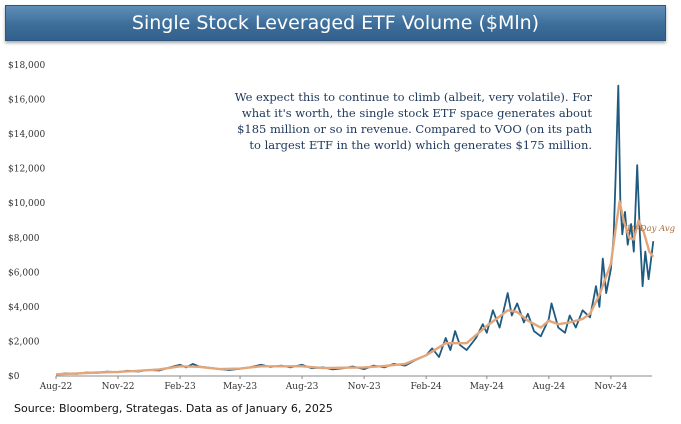 The image size is (681, 424). I want to click on avg-series-label: 10-Day Avg, so click(651, 229).